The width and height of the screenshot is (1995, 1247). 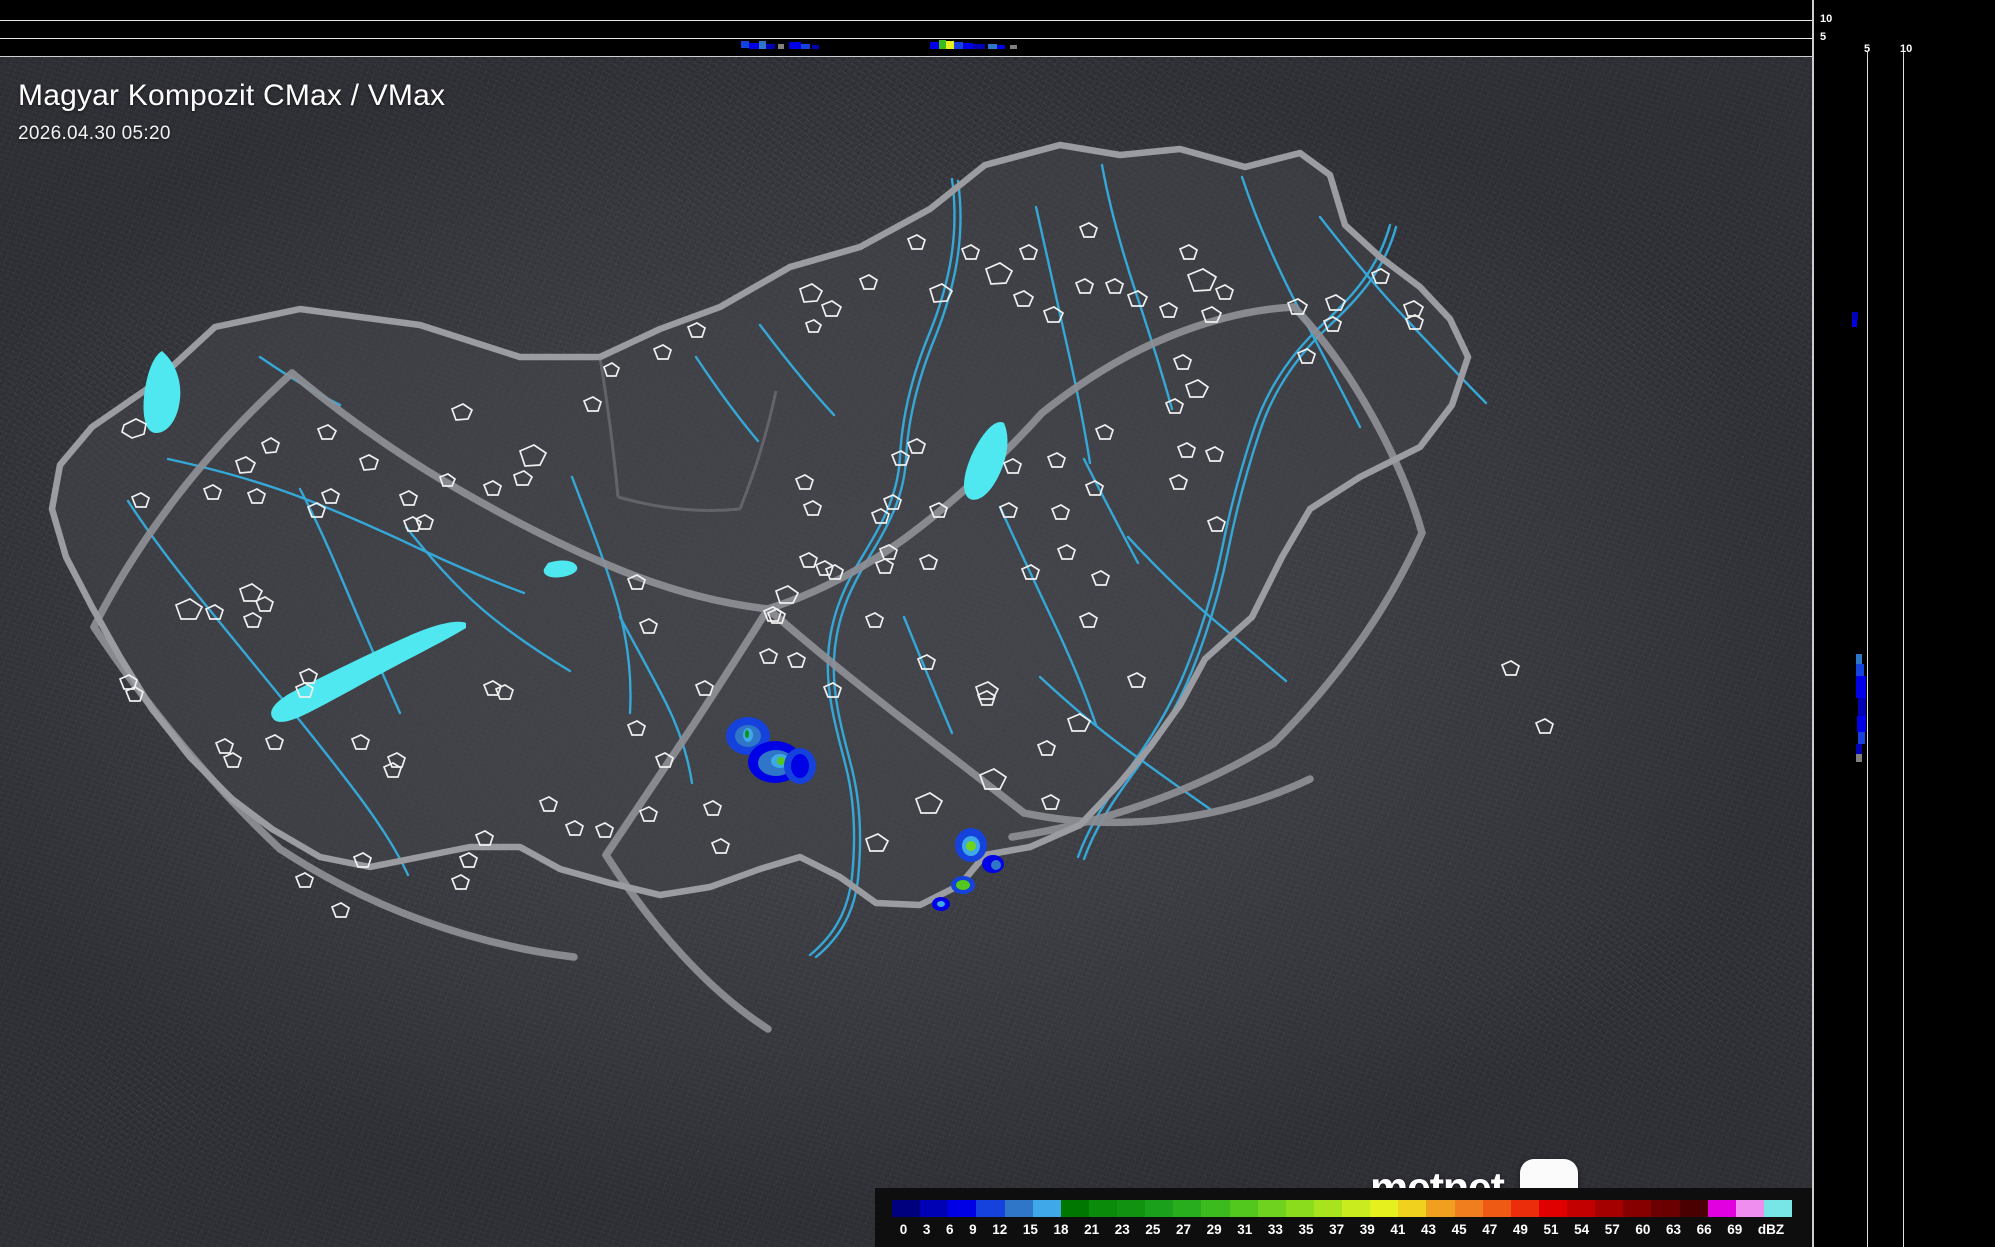 What do you see at coordinates (1903, 652) in the screenshot?
I see `vmax-north-south-cross-section` at bounding box center [1903, 652].